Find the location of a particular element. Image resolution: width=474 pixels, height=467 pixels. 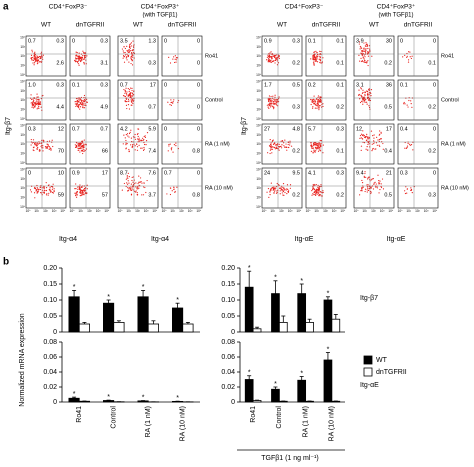

plot-frame is located at coordinates (138, 100).